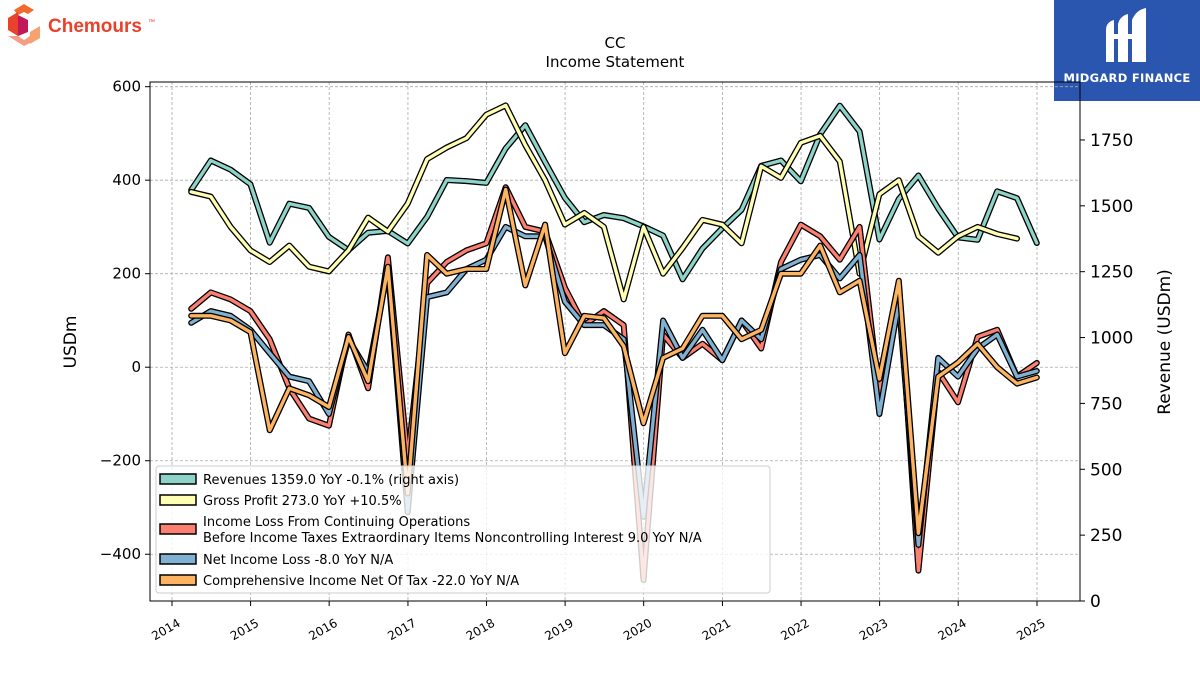  Describe the element at coordinates (951, 629) in the screenshot. I see `x-tick-label: 2024` at that location.